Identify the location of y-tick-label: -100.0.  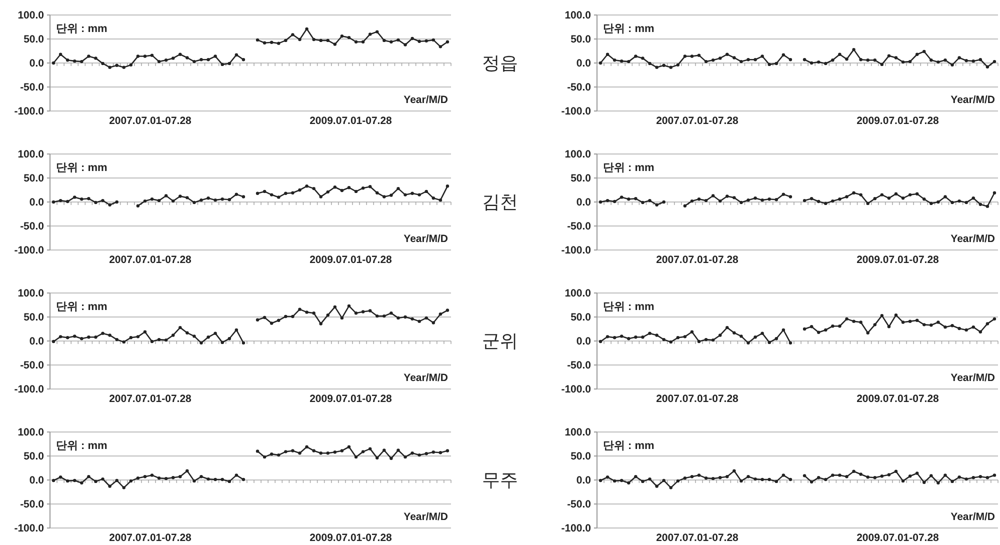
(576, 250).